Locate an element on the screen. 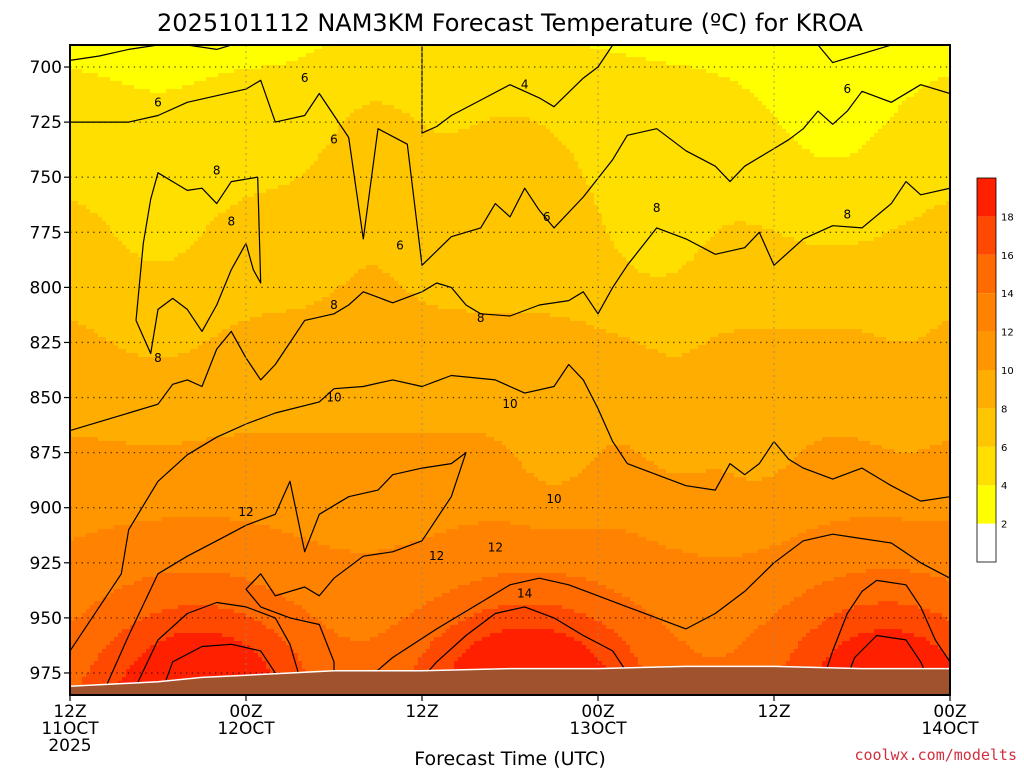  x-tick-label-5-0: 00Z is located at coordinates (949, 712).